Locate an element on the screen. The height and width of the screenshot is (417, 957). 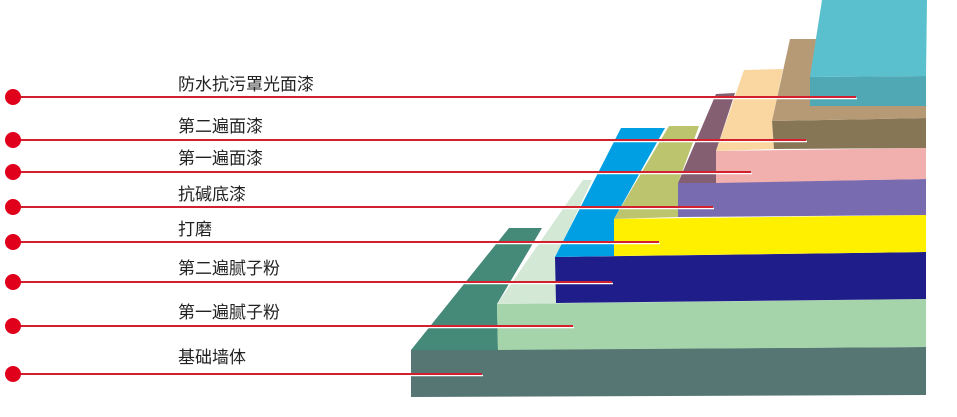
layer-label: 第一遍面漆 is located at coordinates (220, 159).